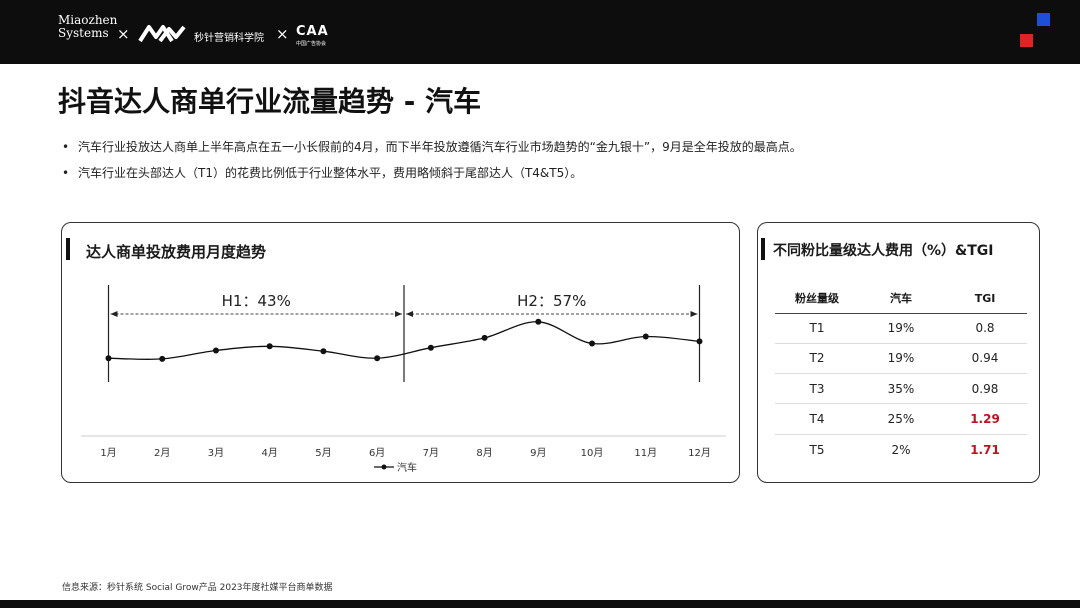 The width and height of the screenshot is (1080, 608). What do you see at coordinates (1026, 40) in the screenshot?
I see `red-square-decoration` at bounding box center [1026, 40].